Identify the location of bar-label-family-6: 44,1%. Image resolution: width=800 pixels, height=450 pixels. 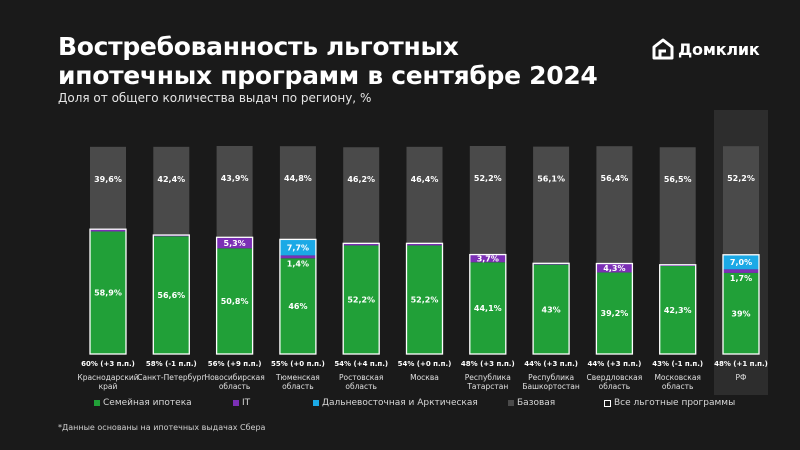
(488, 308).